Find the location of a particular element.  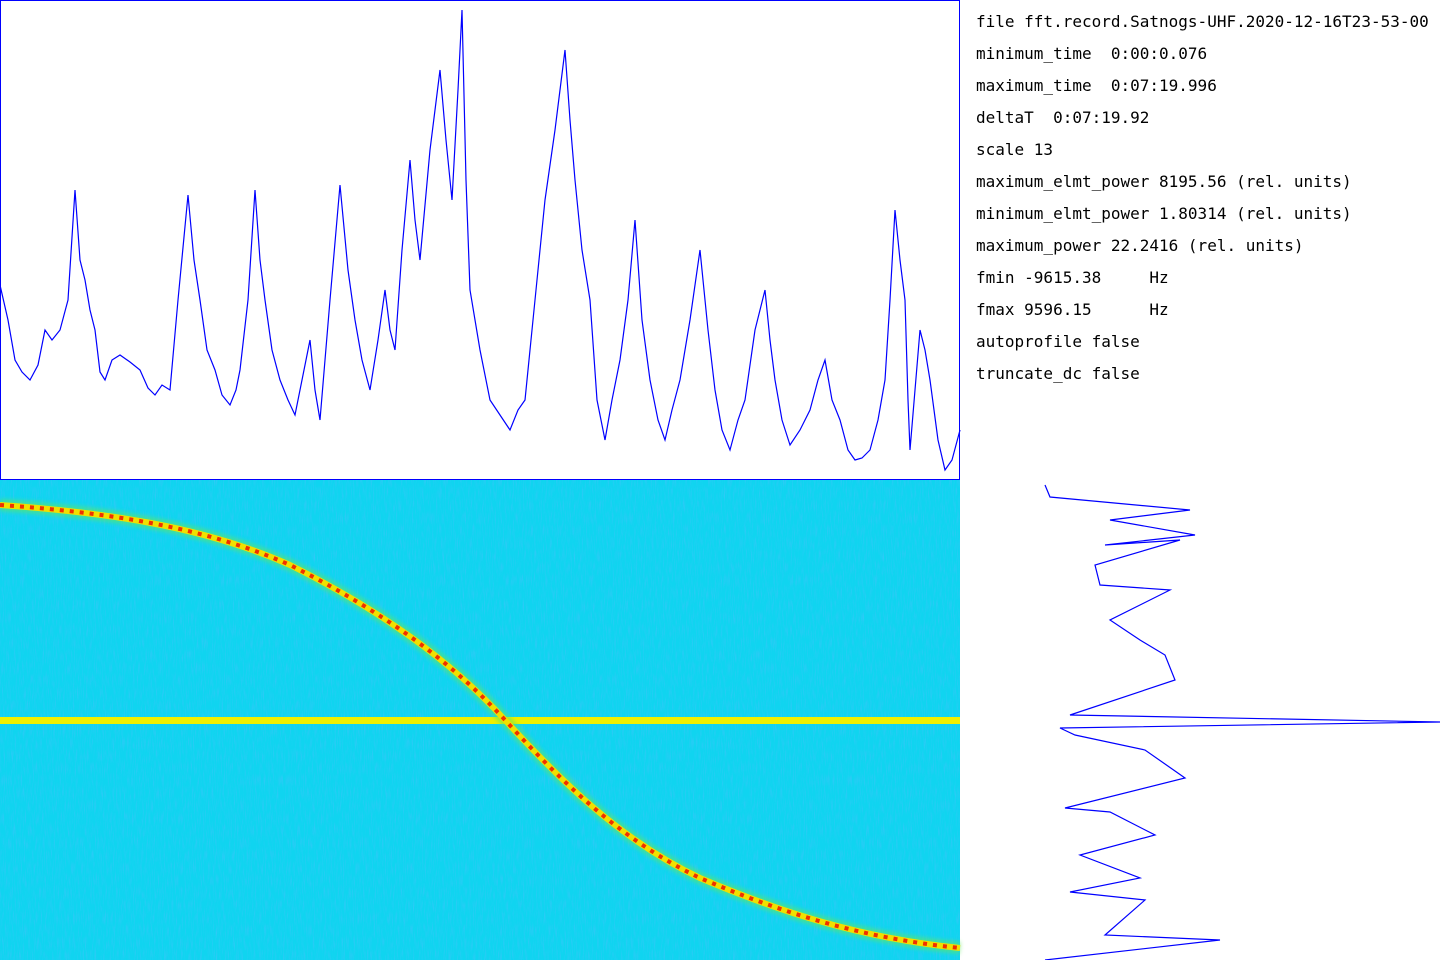

info-line: minimum_time 0:00:0.076 is located at coordinates (1092, 53).